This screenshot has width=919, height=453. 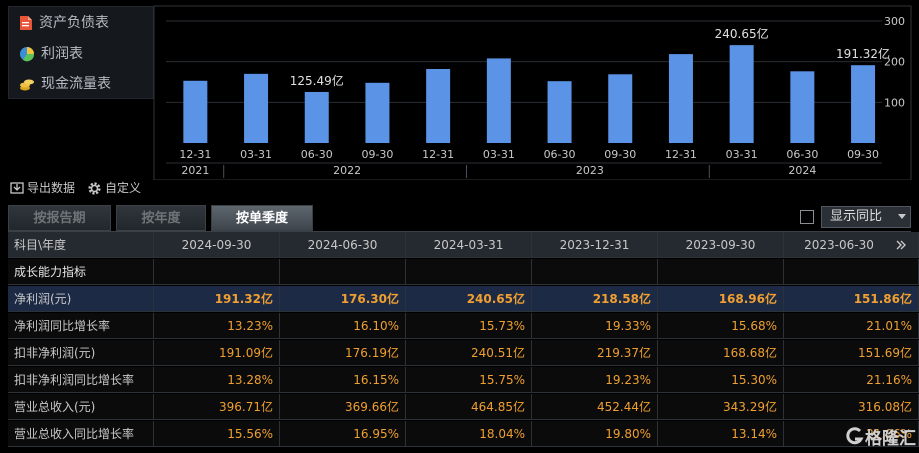 What do you see at coordinates (459, 231) in the screenshot?
I see `tab-divider` at bounding box center [459, 231].